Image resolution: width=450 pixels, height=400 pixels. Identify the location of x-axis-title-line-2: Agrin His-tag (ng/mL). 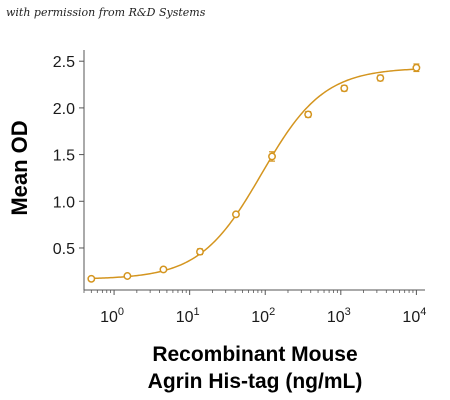
(255, 381).